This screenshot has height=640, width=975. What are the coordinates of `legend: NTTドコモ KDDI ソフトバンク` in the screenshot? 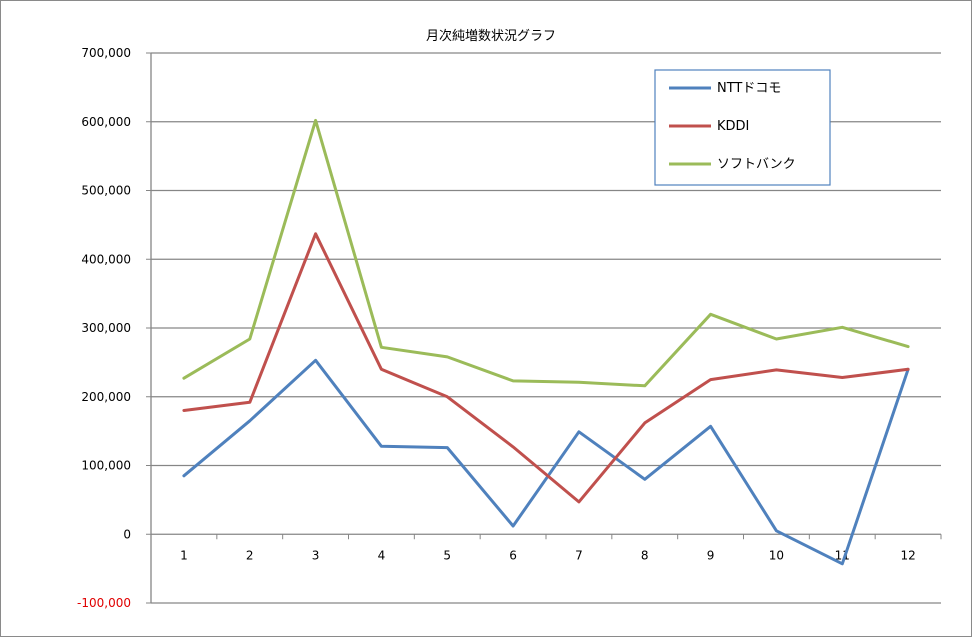 It's located at (742, 127).